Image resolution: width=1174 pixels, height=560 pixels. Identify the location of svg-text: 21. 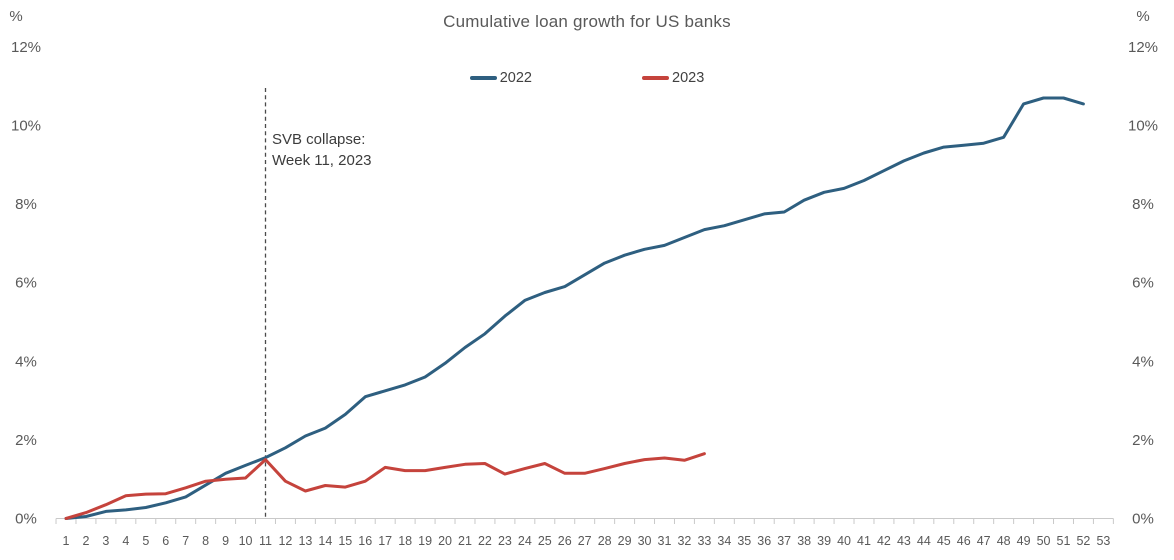
(465, 541).